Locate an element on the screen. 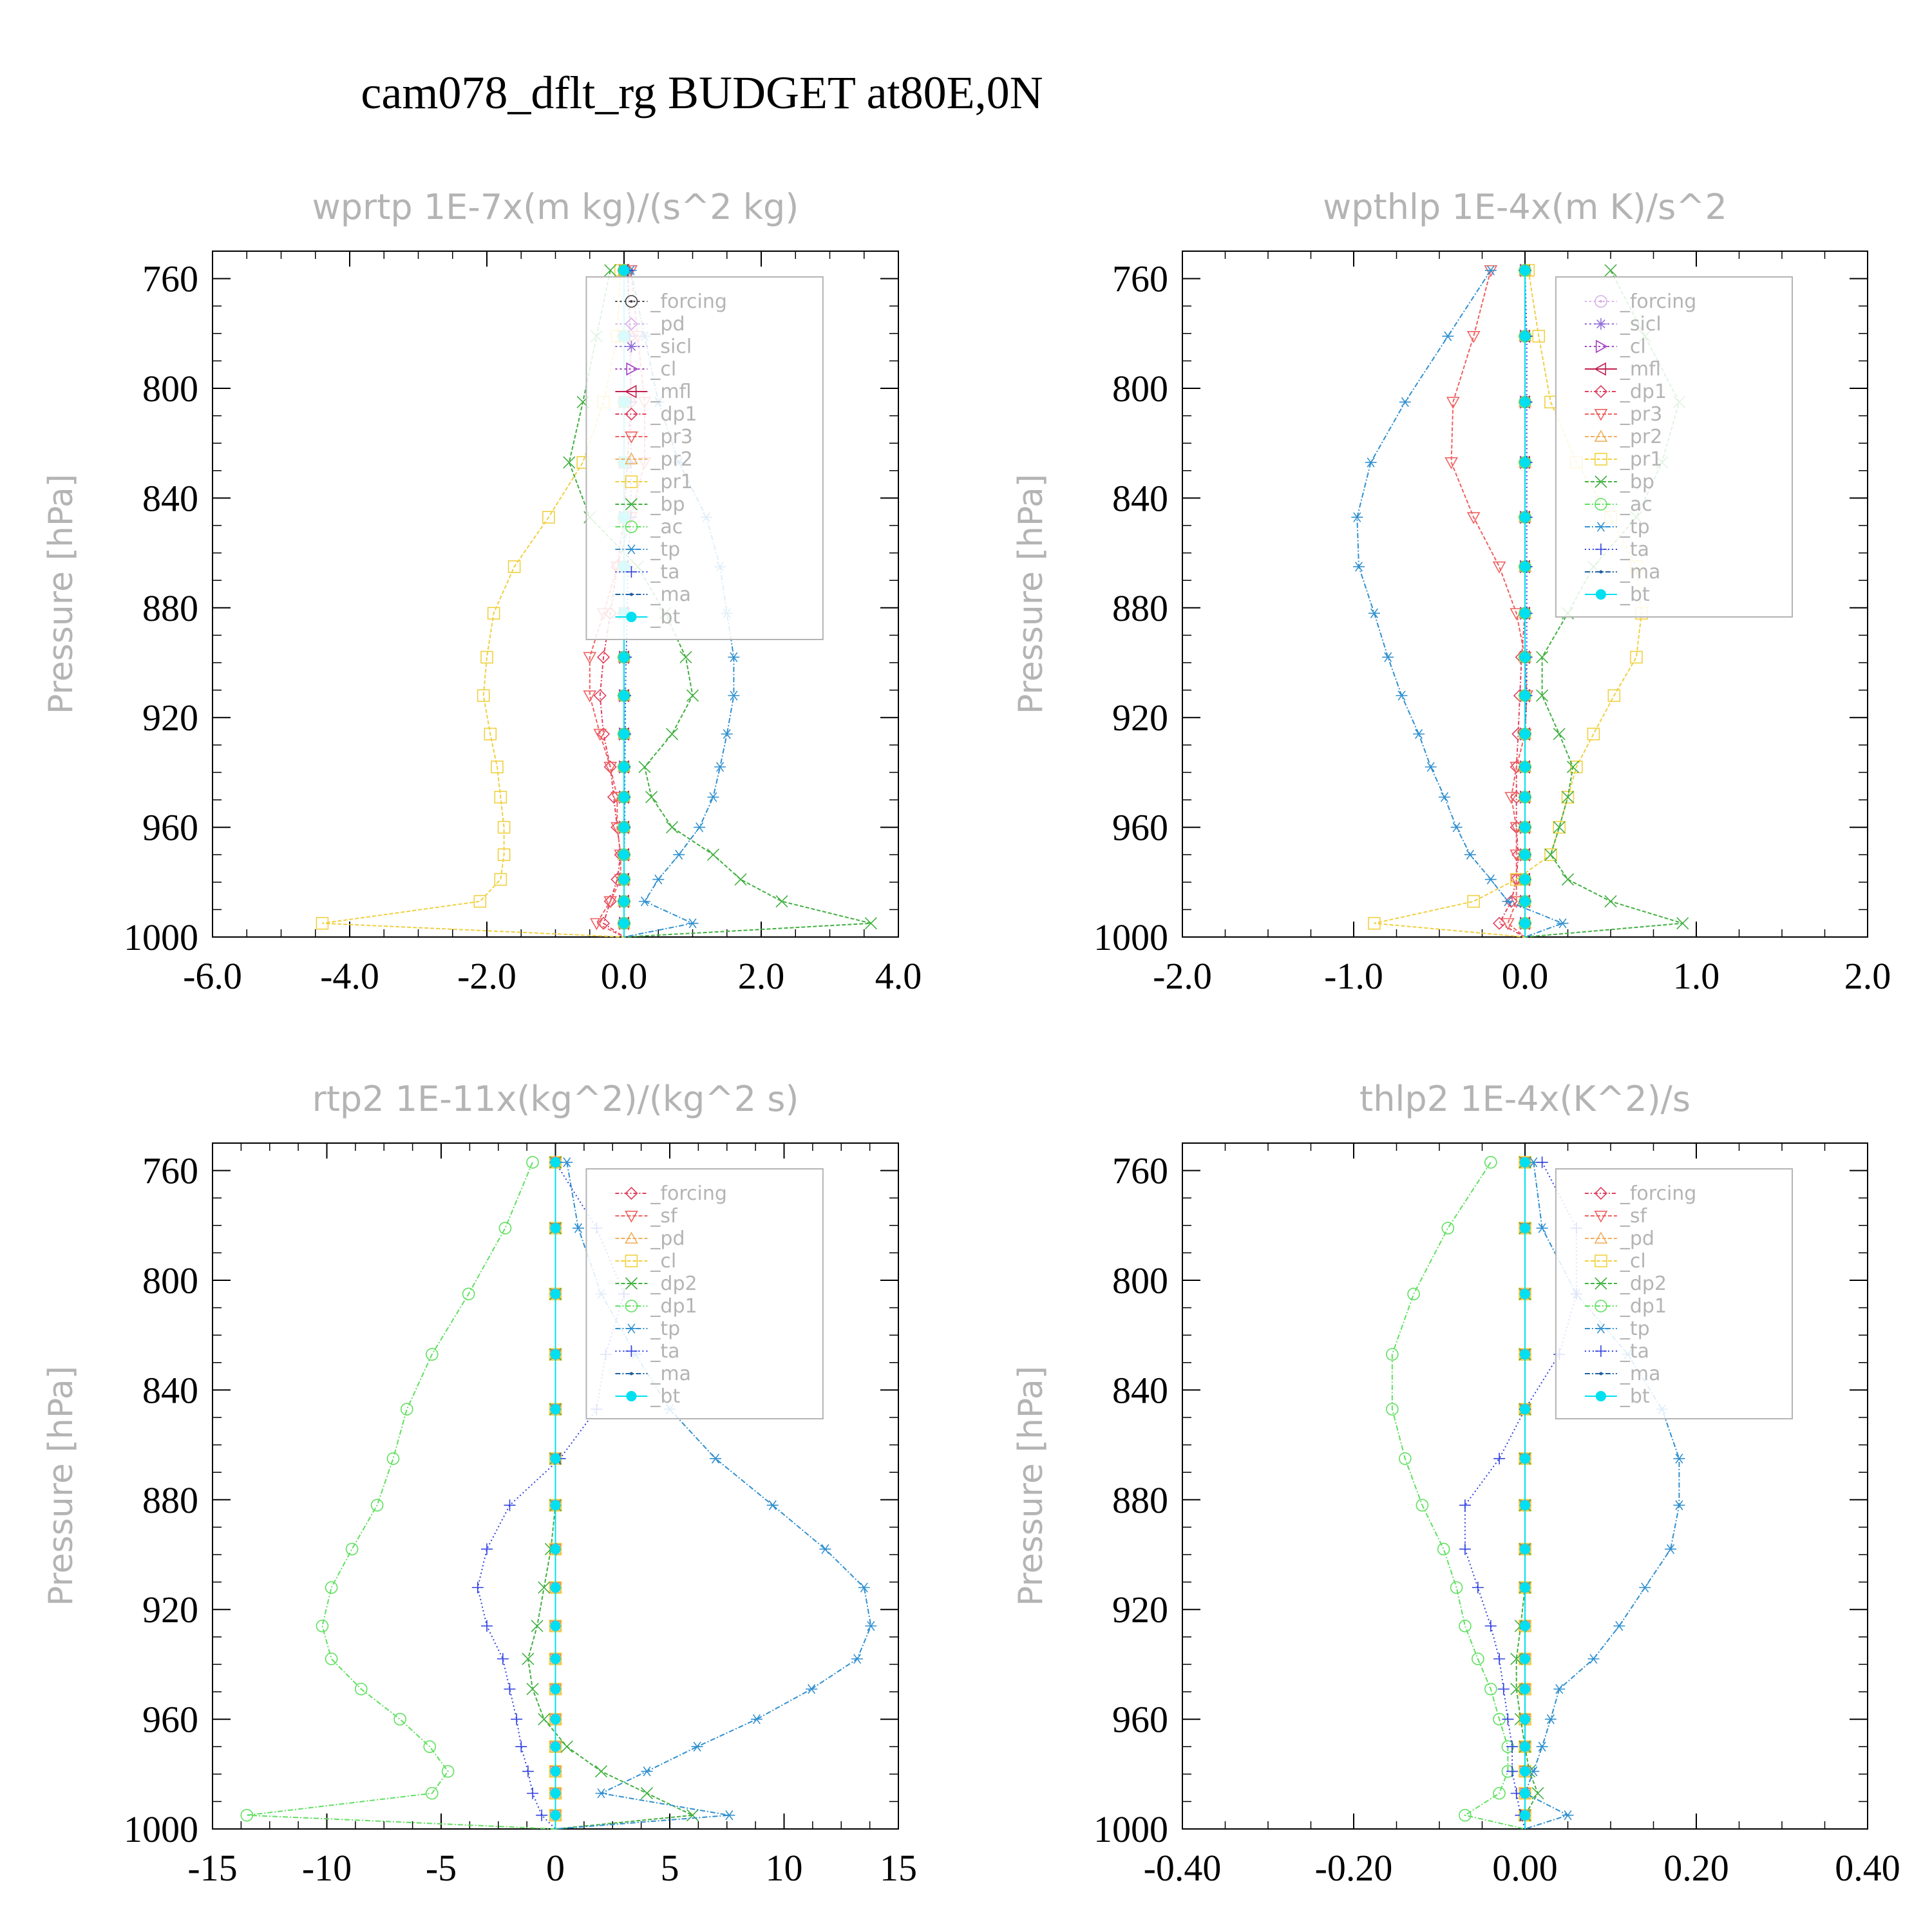 This screenshot has width=1932, height=1932. y-tick-label: 920 is located at coordinates (1140, 1610).